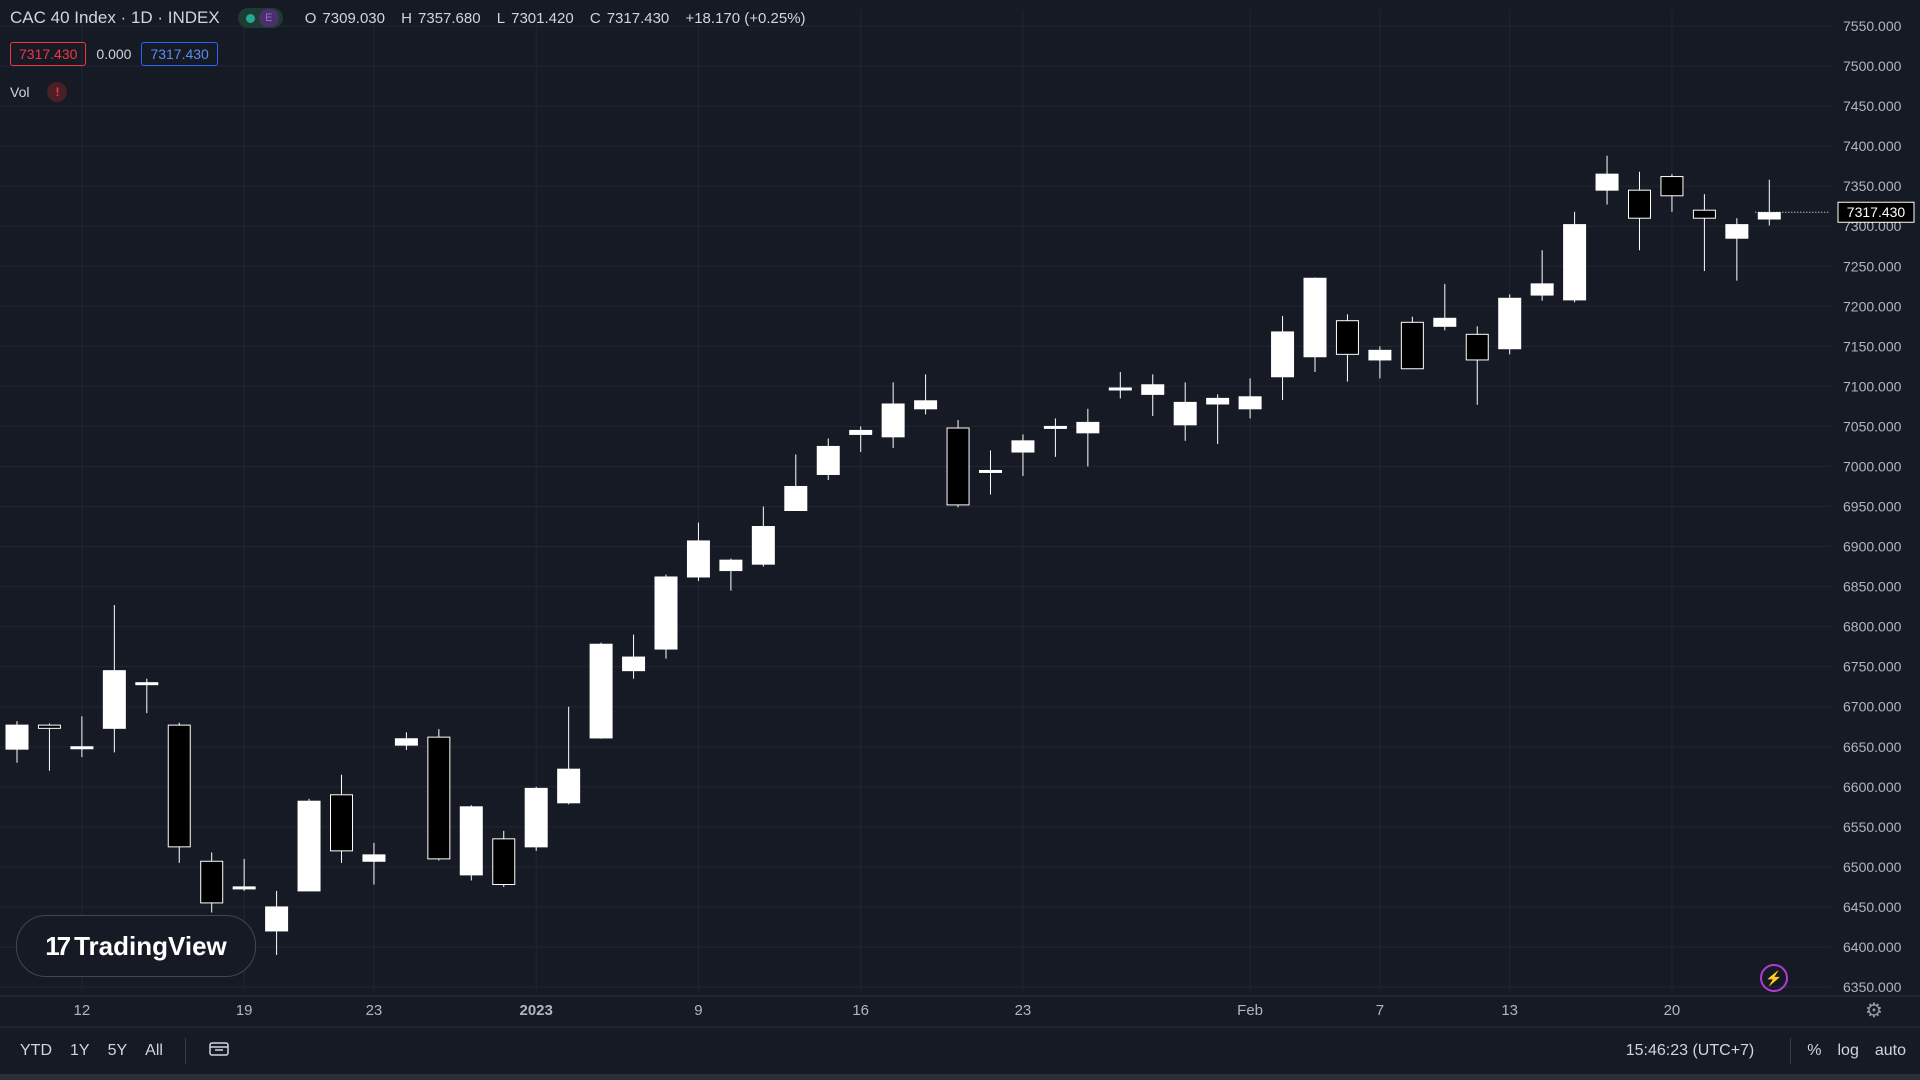 This screenshot has width=1920, height=1080. Describe the element at coordinates (1872, 26) in the screenshot. I see `y-tick-label: 7550.000` at that location.